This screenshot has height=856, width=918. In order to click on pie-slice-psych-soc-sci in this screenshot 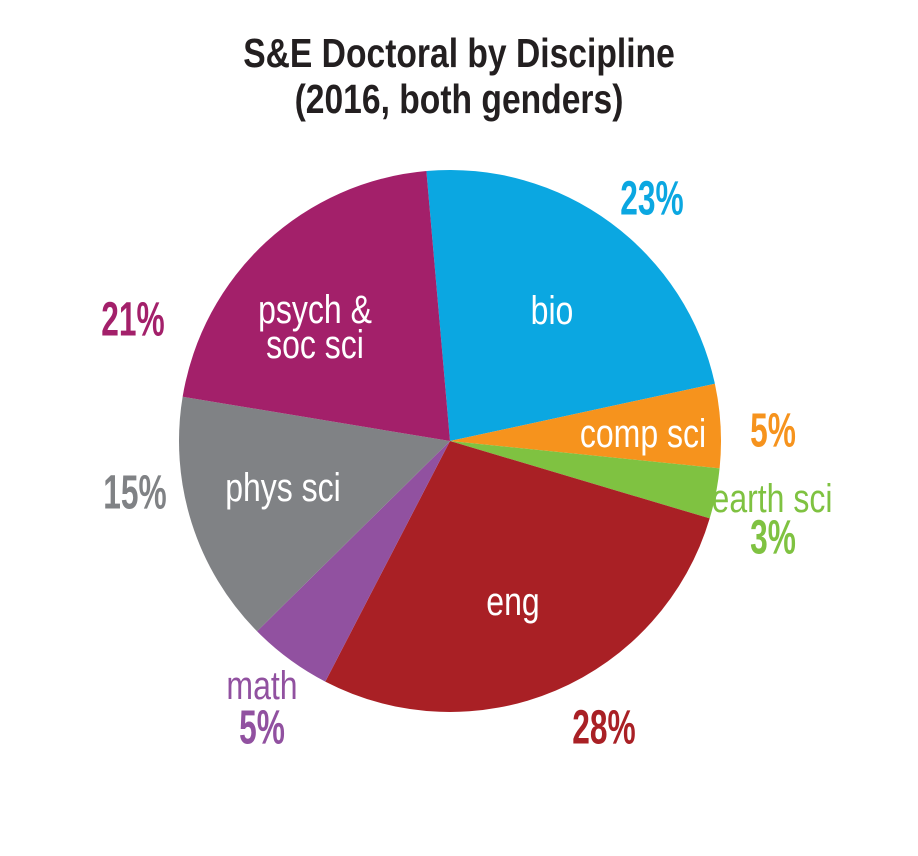, I will do `click(316, 306)`.